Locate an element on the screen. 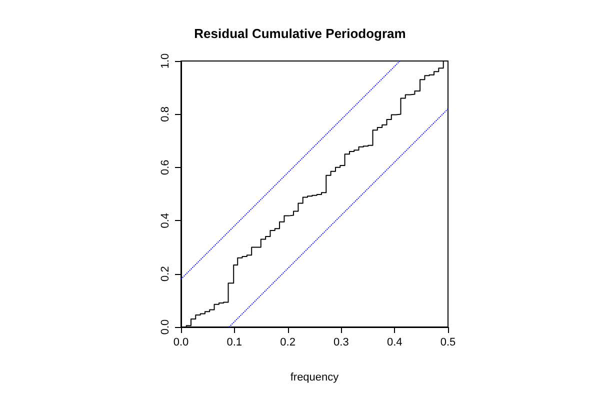 The height and width of the screenshot is (400, 600). x-axis-title: frequency is located at coordinates (315, 378).